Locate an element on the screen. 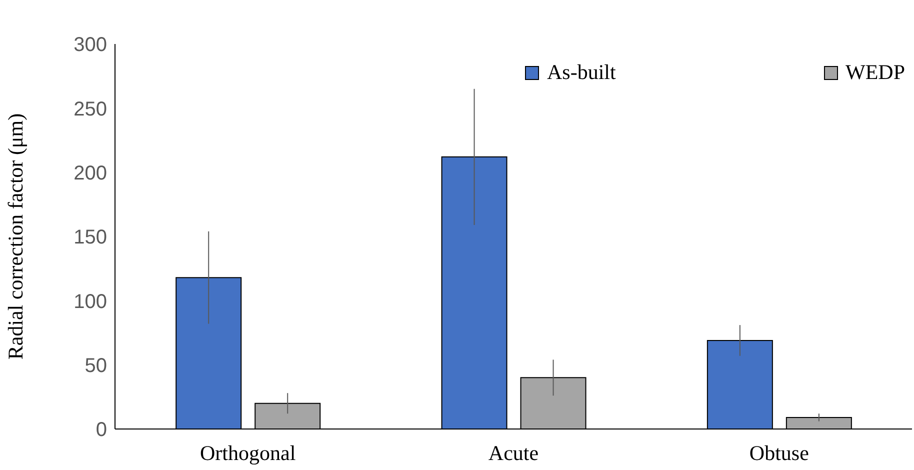  y-tick-label: 0 is located at coordinates (101, 430).